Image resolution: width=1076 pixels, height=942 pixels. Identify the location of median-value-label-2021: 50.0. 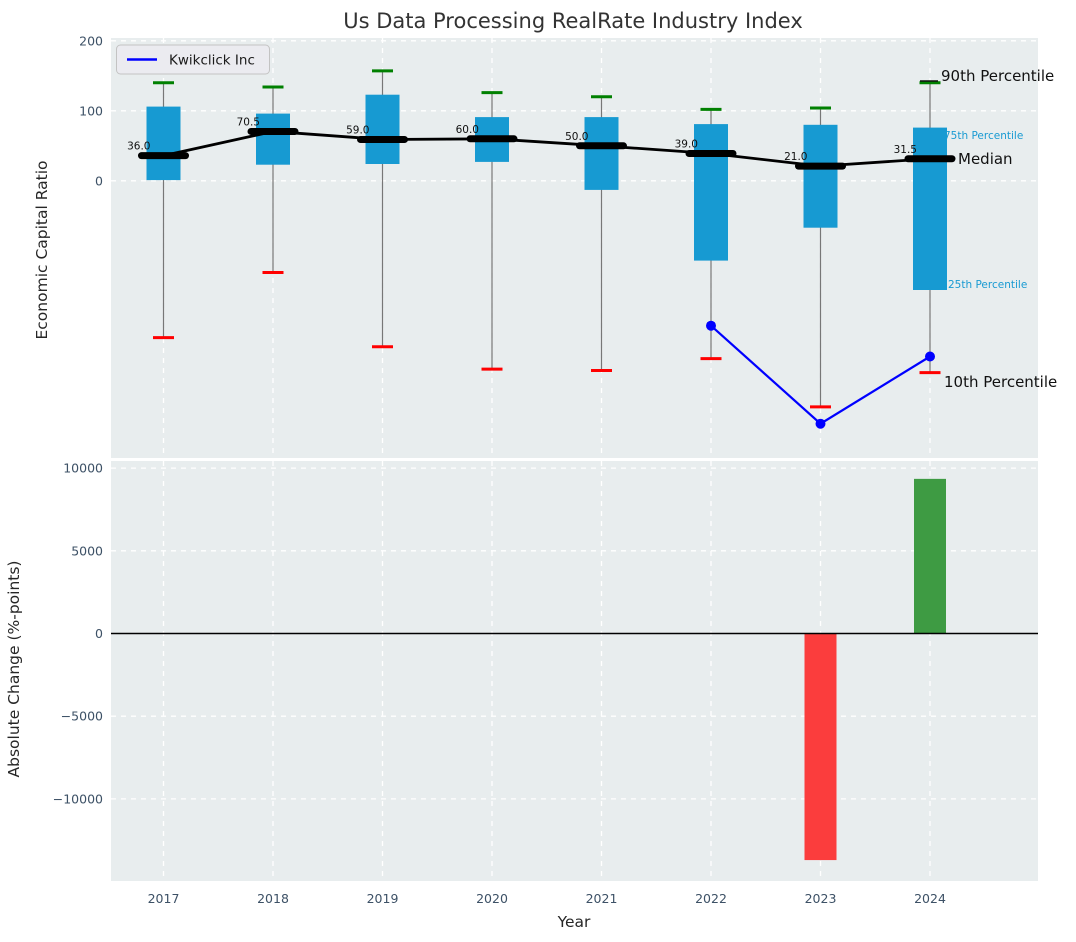
(576, 137).